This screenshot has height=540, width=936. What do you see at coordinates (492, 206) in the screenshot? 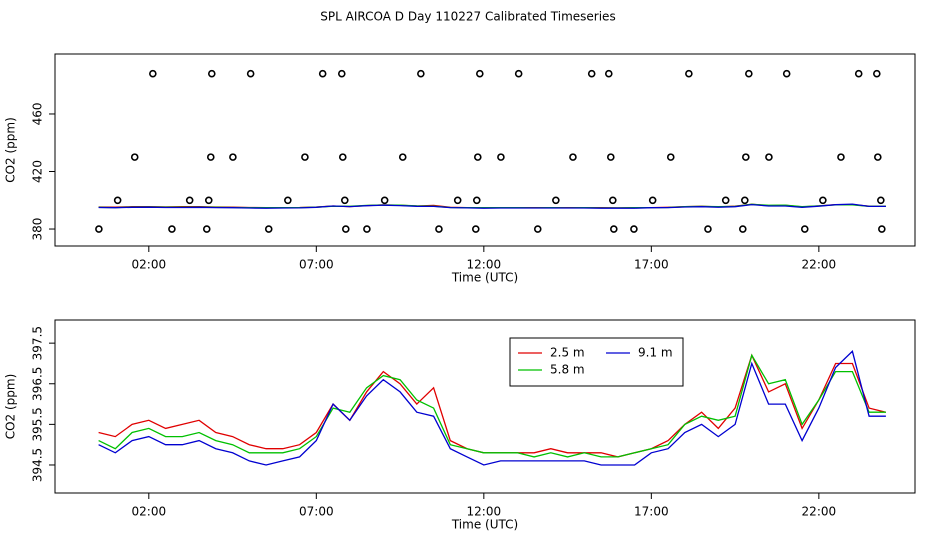
I see `series-line` at bounding box center [492, 206].